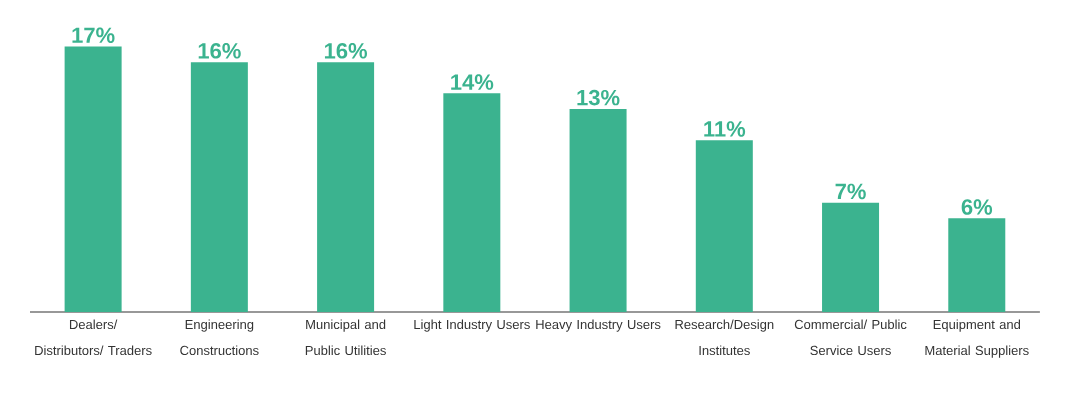  I want to click on category-label: Commercial/ Public Service Users, so click(850, 337).